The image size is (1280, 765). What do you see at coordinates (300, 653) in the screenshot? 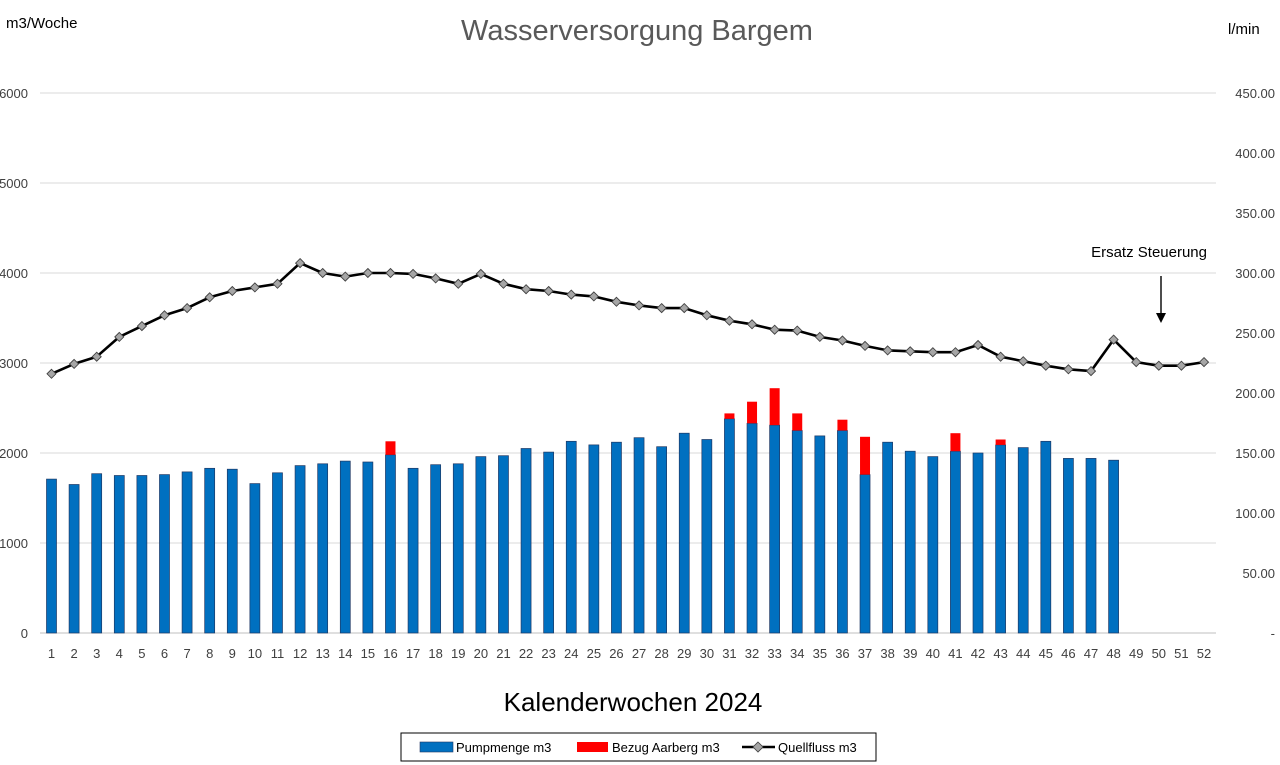
I see `x-tick-label: 12` at bounding box center [300, 653].